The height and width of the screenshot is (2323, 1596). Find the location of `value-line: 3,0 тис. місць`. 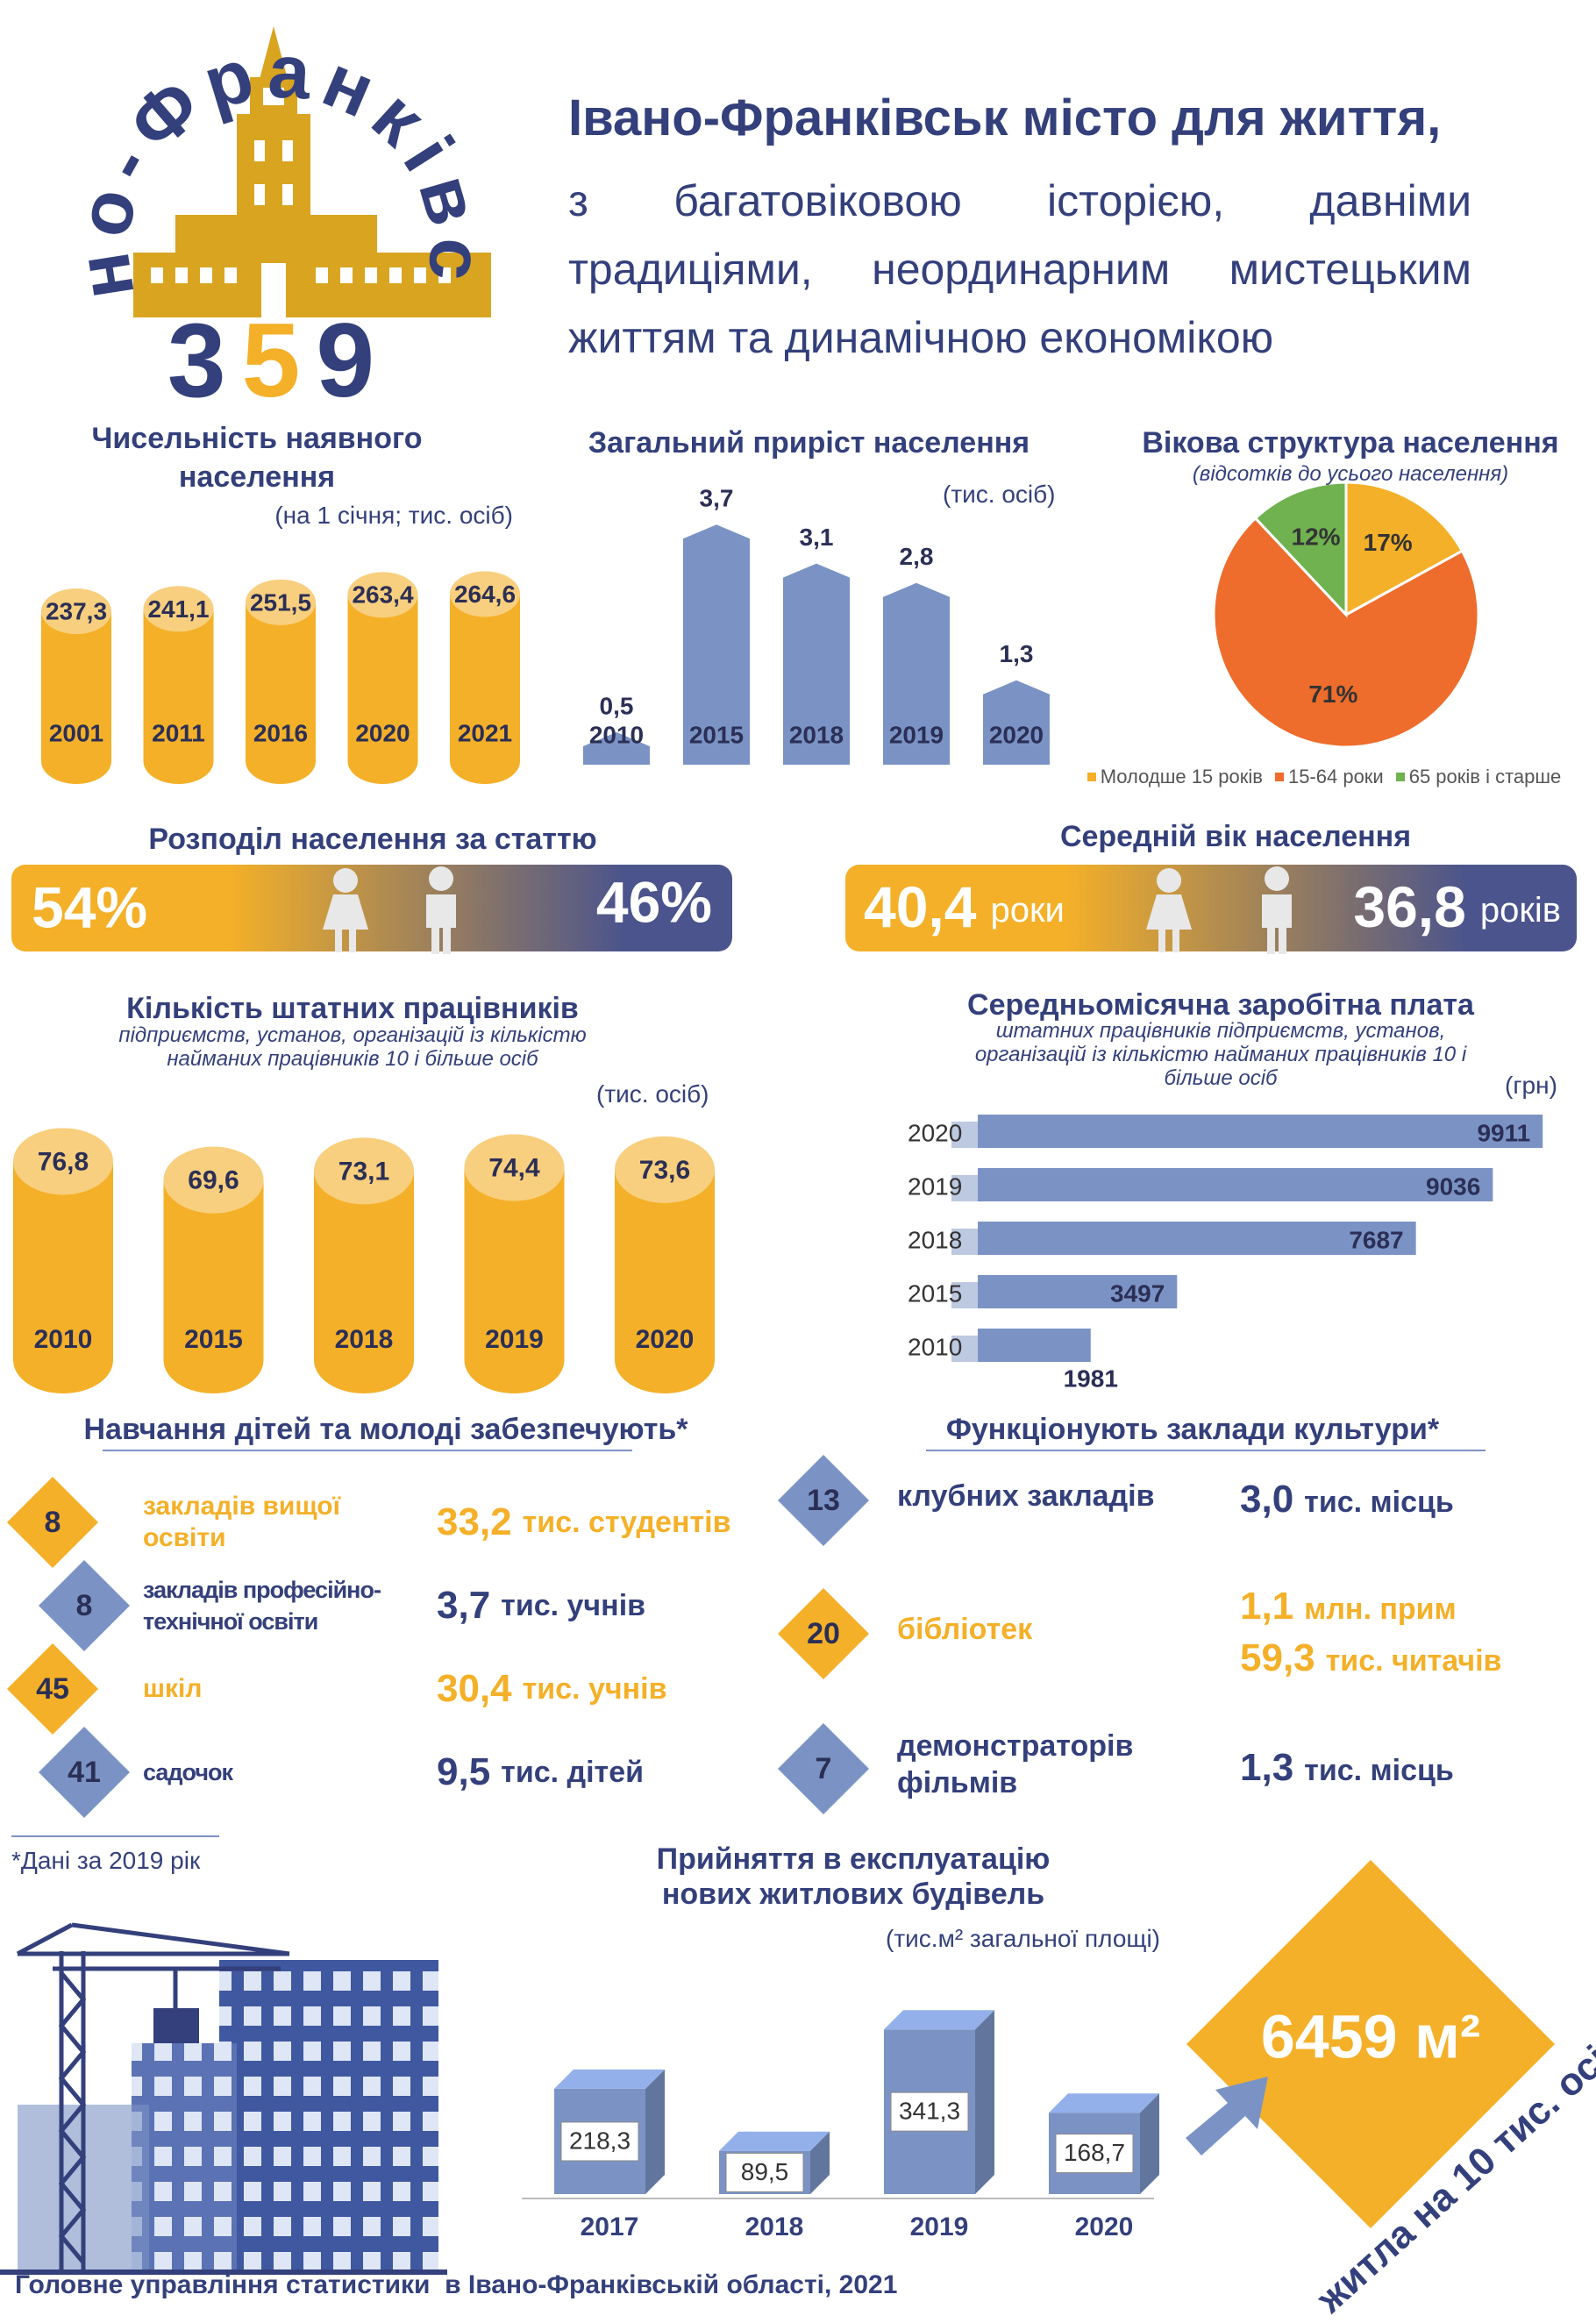

value-line: 3,0 тис. місць is located at coordinates (1347, 1501).